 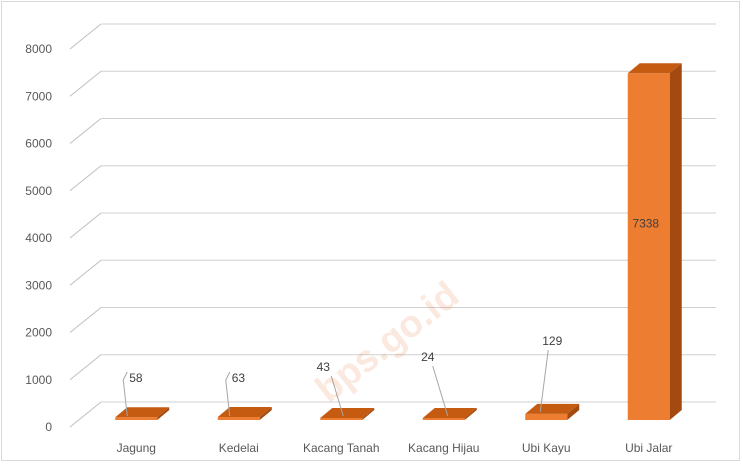 What do you see at coordinates (48, 427) in the screenshot?
I see `y-tick-label: 0` at bounding box center [48, 427].